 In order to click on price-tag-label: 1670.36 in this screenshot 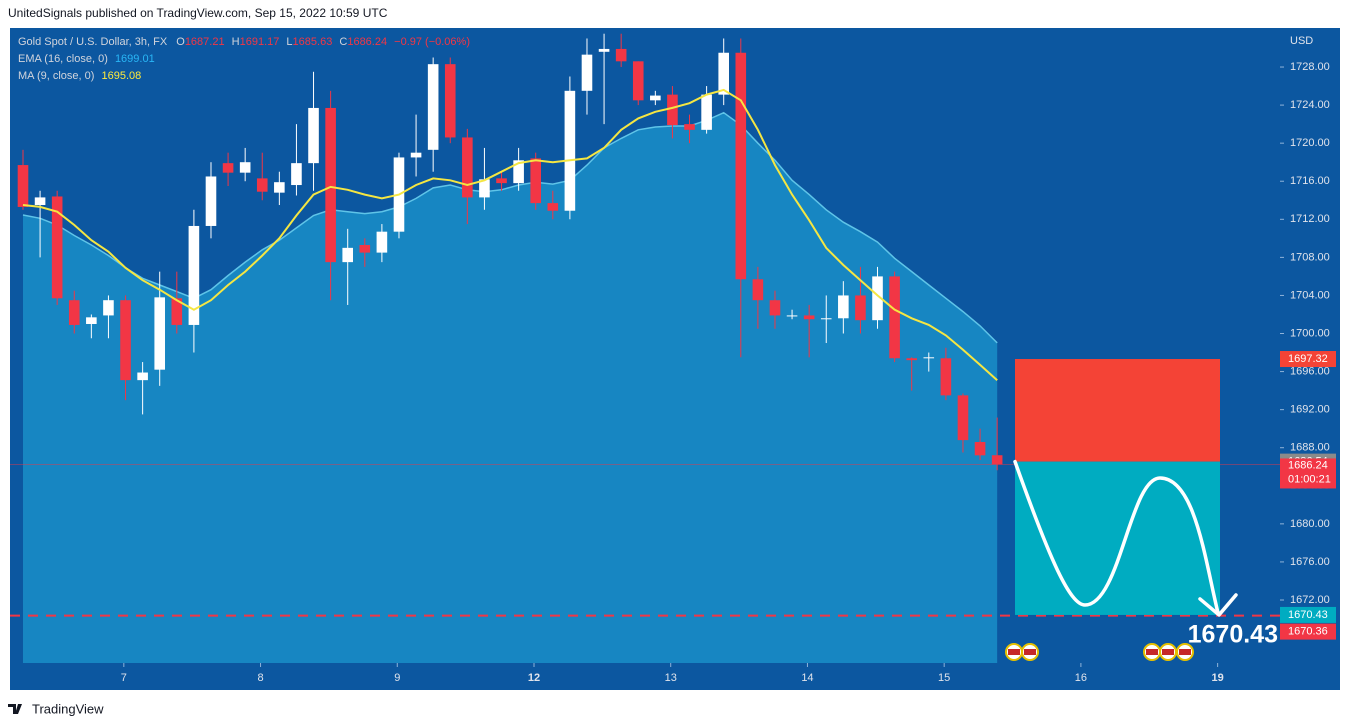, I will do `click(1308, 632)`.